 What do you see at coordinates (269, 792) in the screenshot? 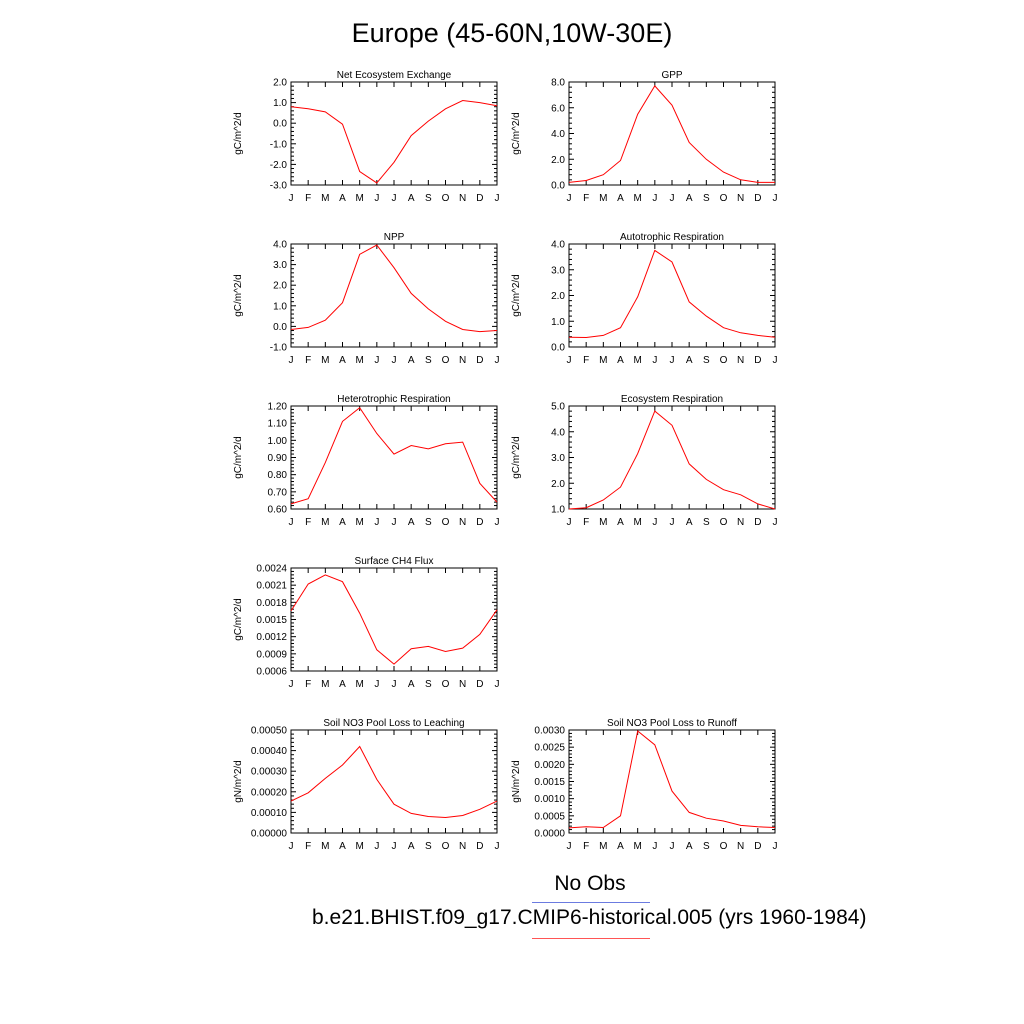
I see `y-tick-label: 0.00020` at bounding box center [269, 792].